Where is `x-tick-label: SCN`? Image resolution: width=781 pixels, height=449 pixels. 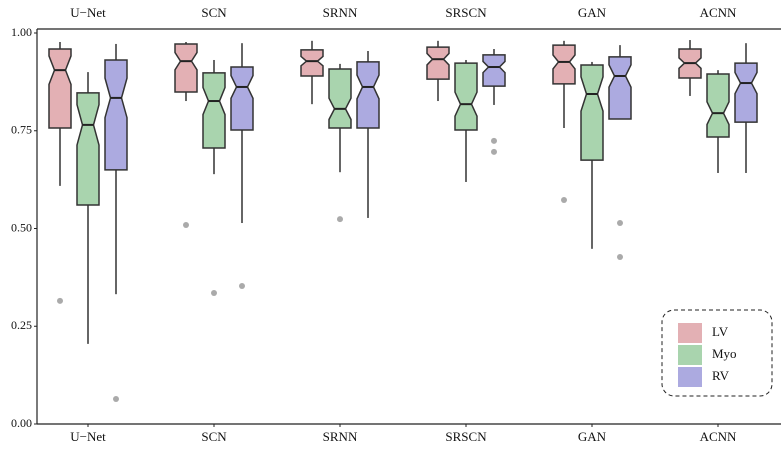
x-tick-label: SCN is located at coordinates (214, 436).